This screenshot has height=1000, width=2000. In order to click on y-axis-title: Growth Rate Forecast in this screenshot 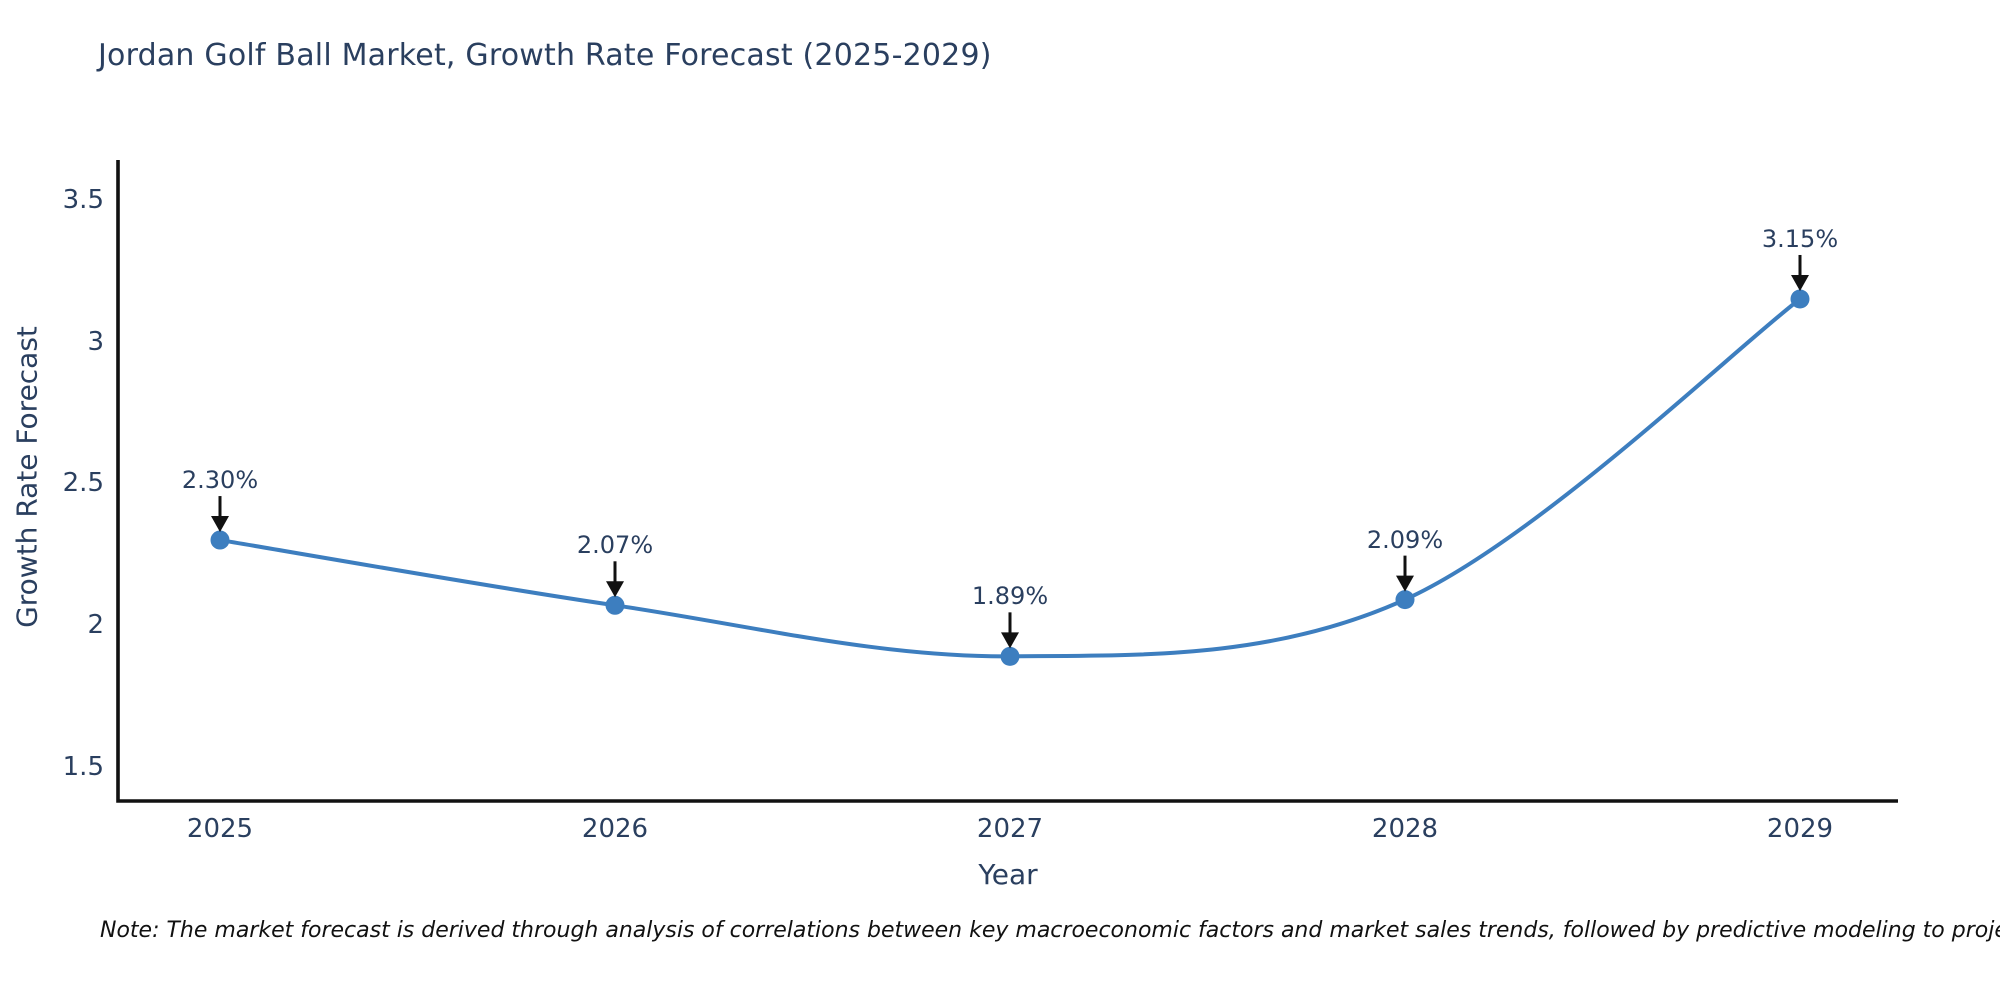, I will do `click(27, 477)`.